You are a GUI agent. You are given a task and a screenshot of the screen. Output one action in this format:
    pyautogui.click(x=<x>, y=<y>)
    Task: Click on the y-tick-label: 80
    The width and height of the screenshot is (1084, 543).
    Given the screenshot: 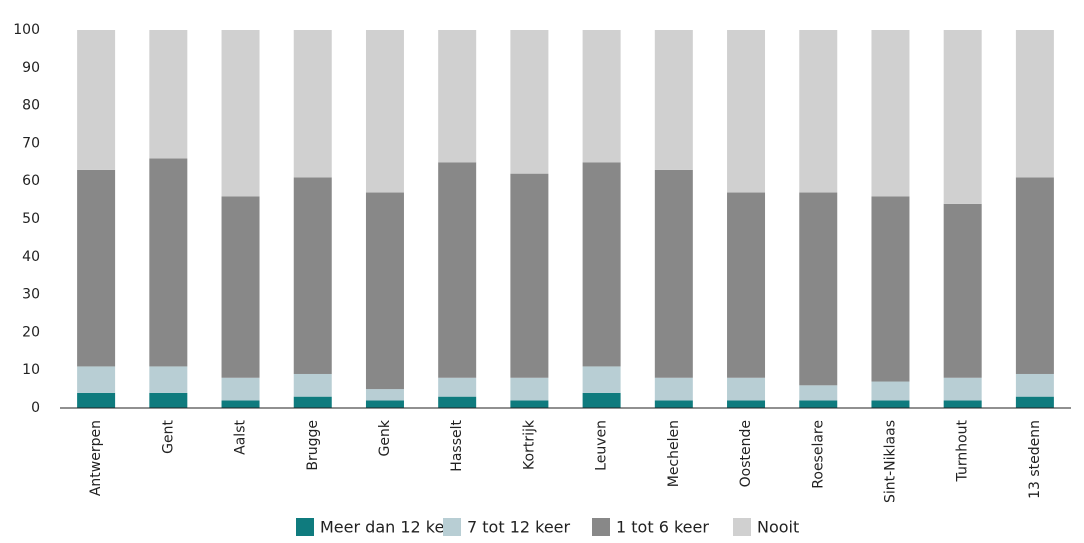 What is the action you would take?
    pyautogui.click(x=31, y=106)
    